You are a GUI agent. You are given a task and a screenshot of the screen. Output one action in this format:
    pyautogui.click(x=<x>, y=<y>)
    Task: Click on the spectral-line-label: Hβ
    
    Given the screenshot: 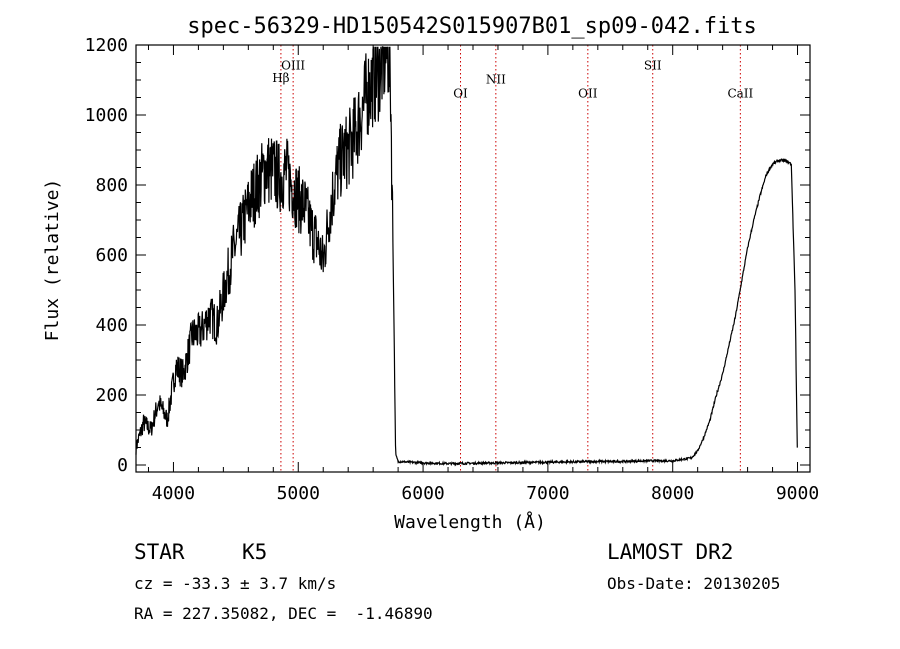 What is the action you would take?
    pyautogui.click(x=280, y=78)
    